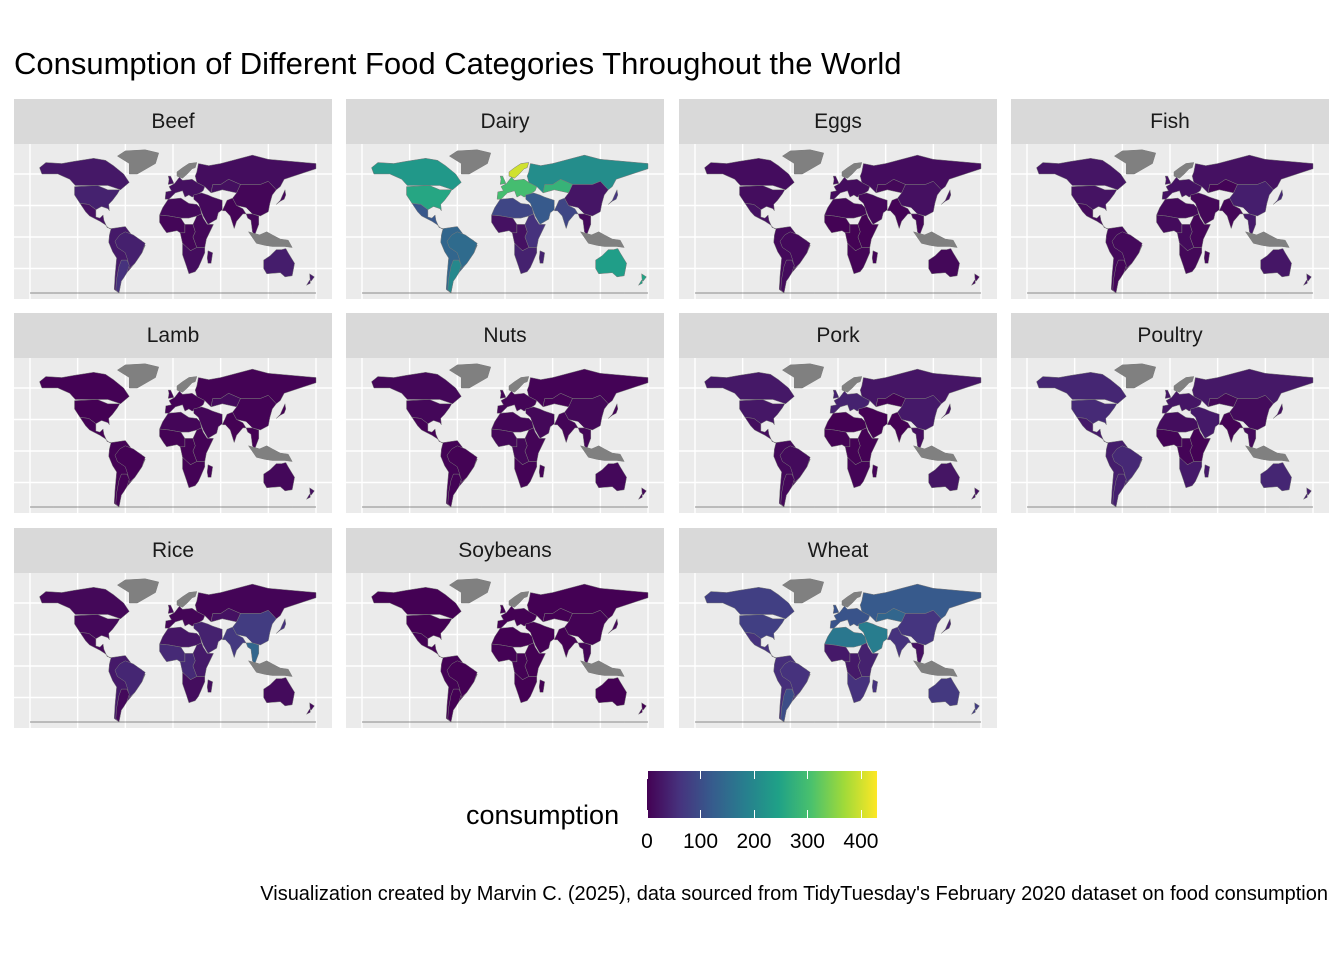 The height and width of the screenshot is (960, 1344). What do you see at coordinates (173, 199) in the screenshot?
I see `facet-panel-beef: Beef` at bounding box center [173, 199].